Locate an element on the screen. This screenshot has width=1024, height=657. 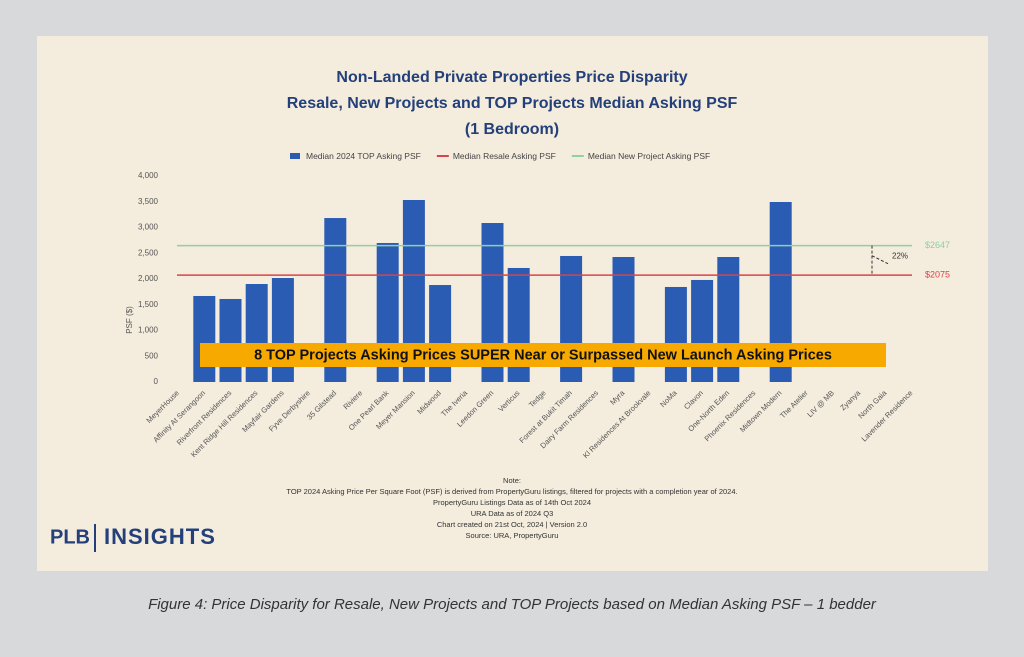
y-tick-label: 3,000 is located at coordinates (148, 227).